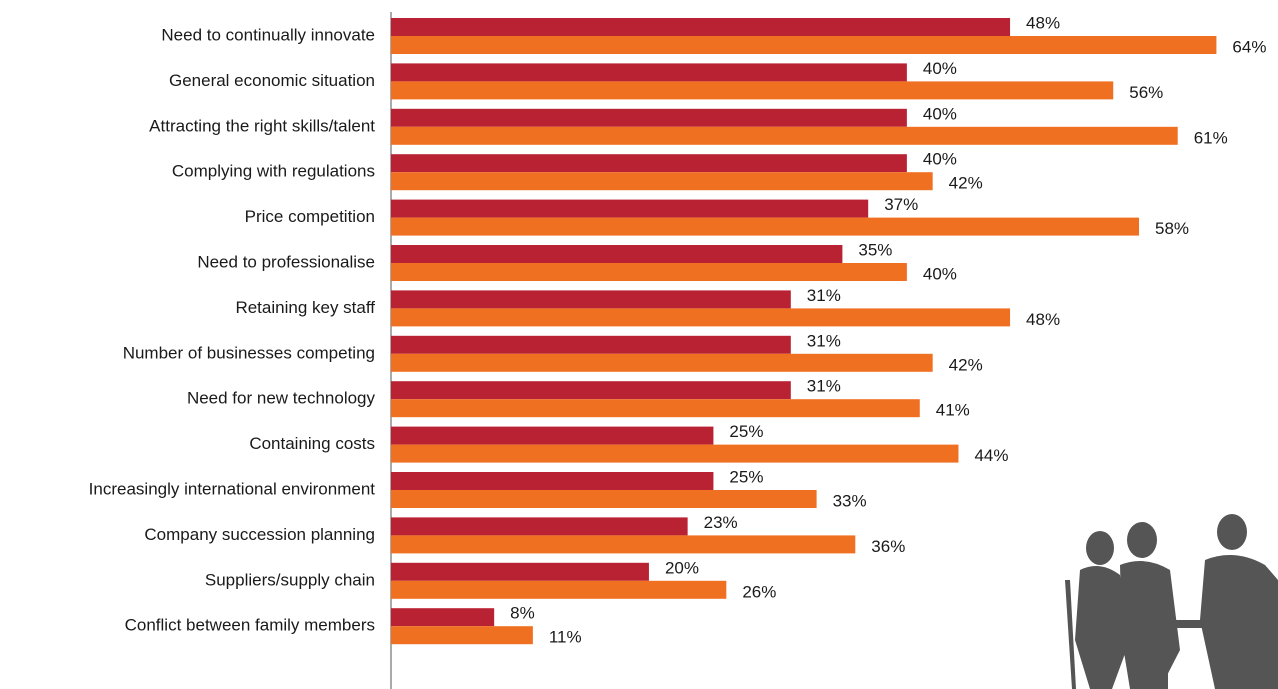 The image size is (1278, 689). Describe the element at coordinates (250, 625) in the screenshot. I see `category-label: Conflict between family members` at that location.